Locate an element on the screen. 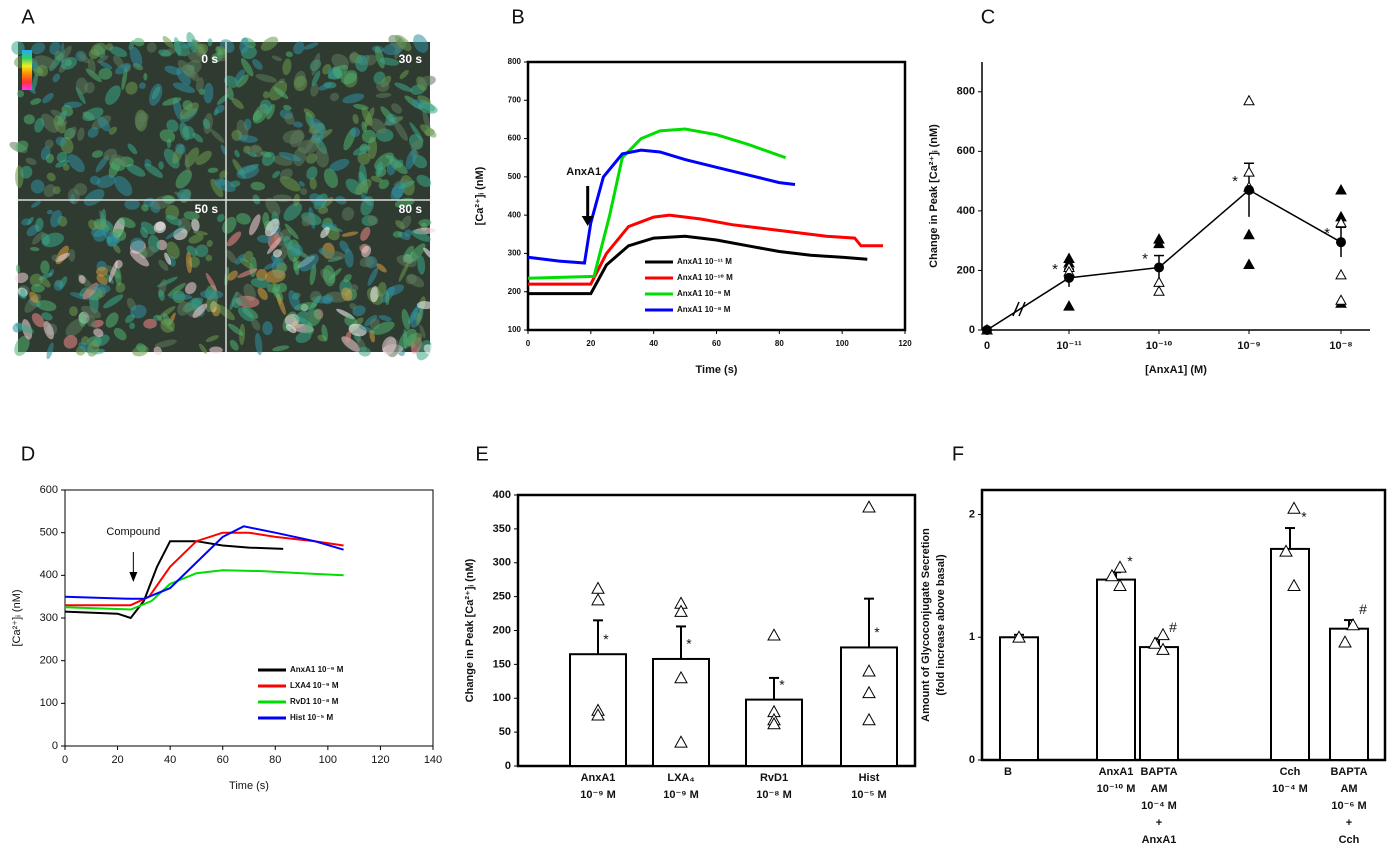  bar is located at coordinates (1019, 698).